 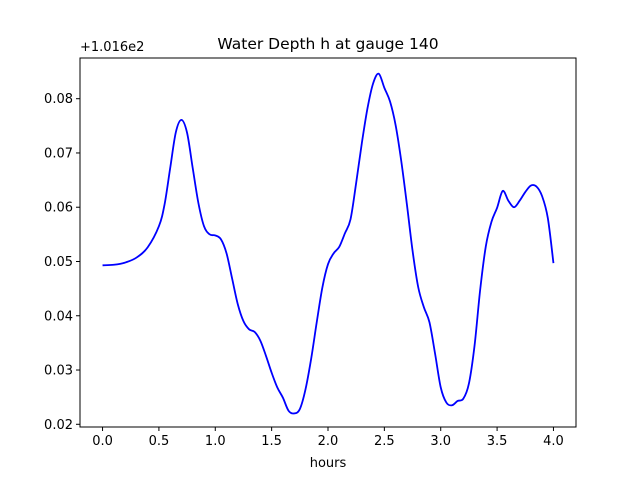 I want to click on x-tick-label: 1.5, so click(x=271, y=441).